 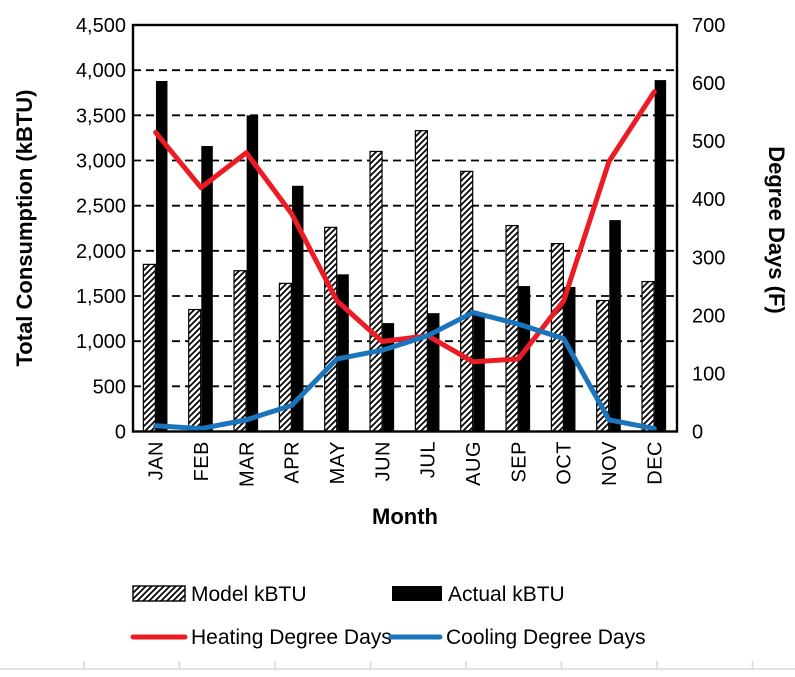 I want to click on left-tick-2500: 2,500, so click(x=101, y=207).